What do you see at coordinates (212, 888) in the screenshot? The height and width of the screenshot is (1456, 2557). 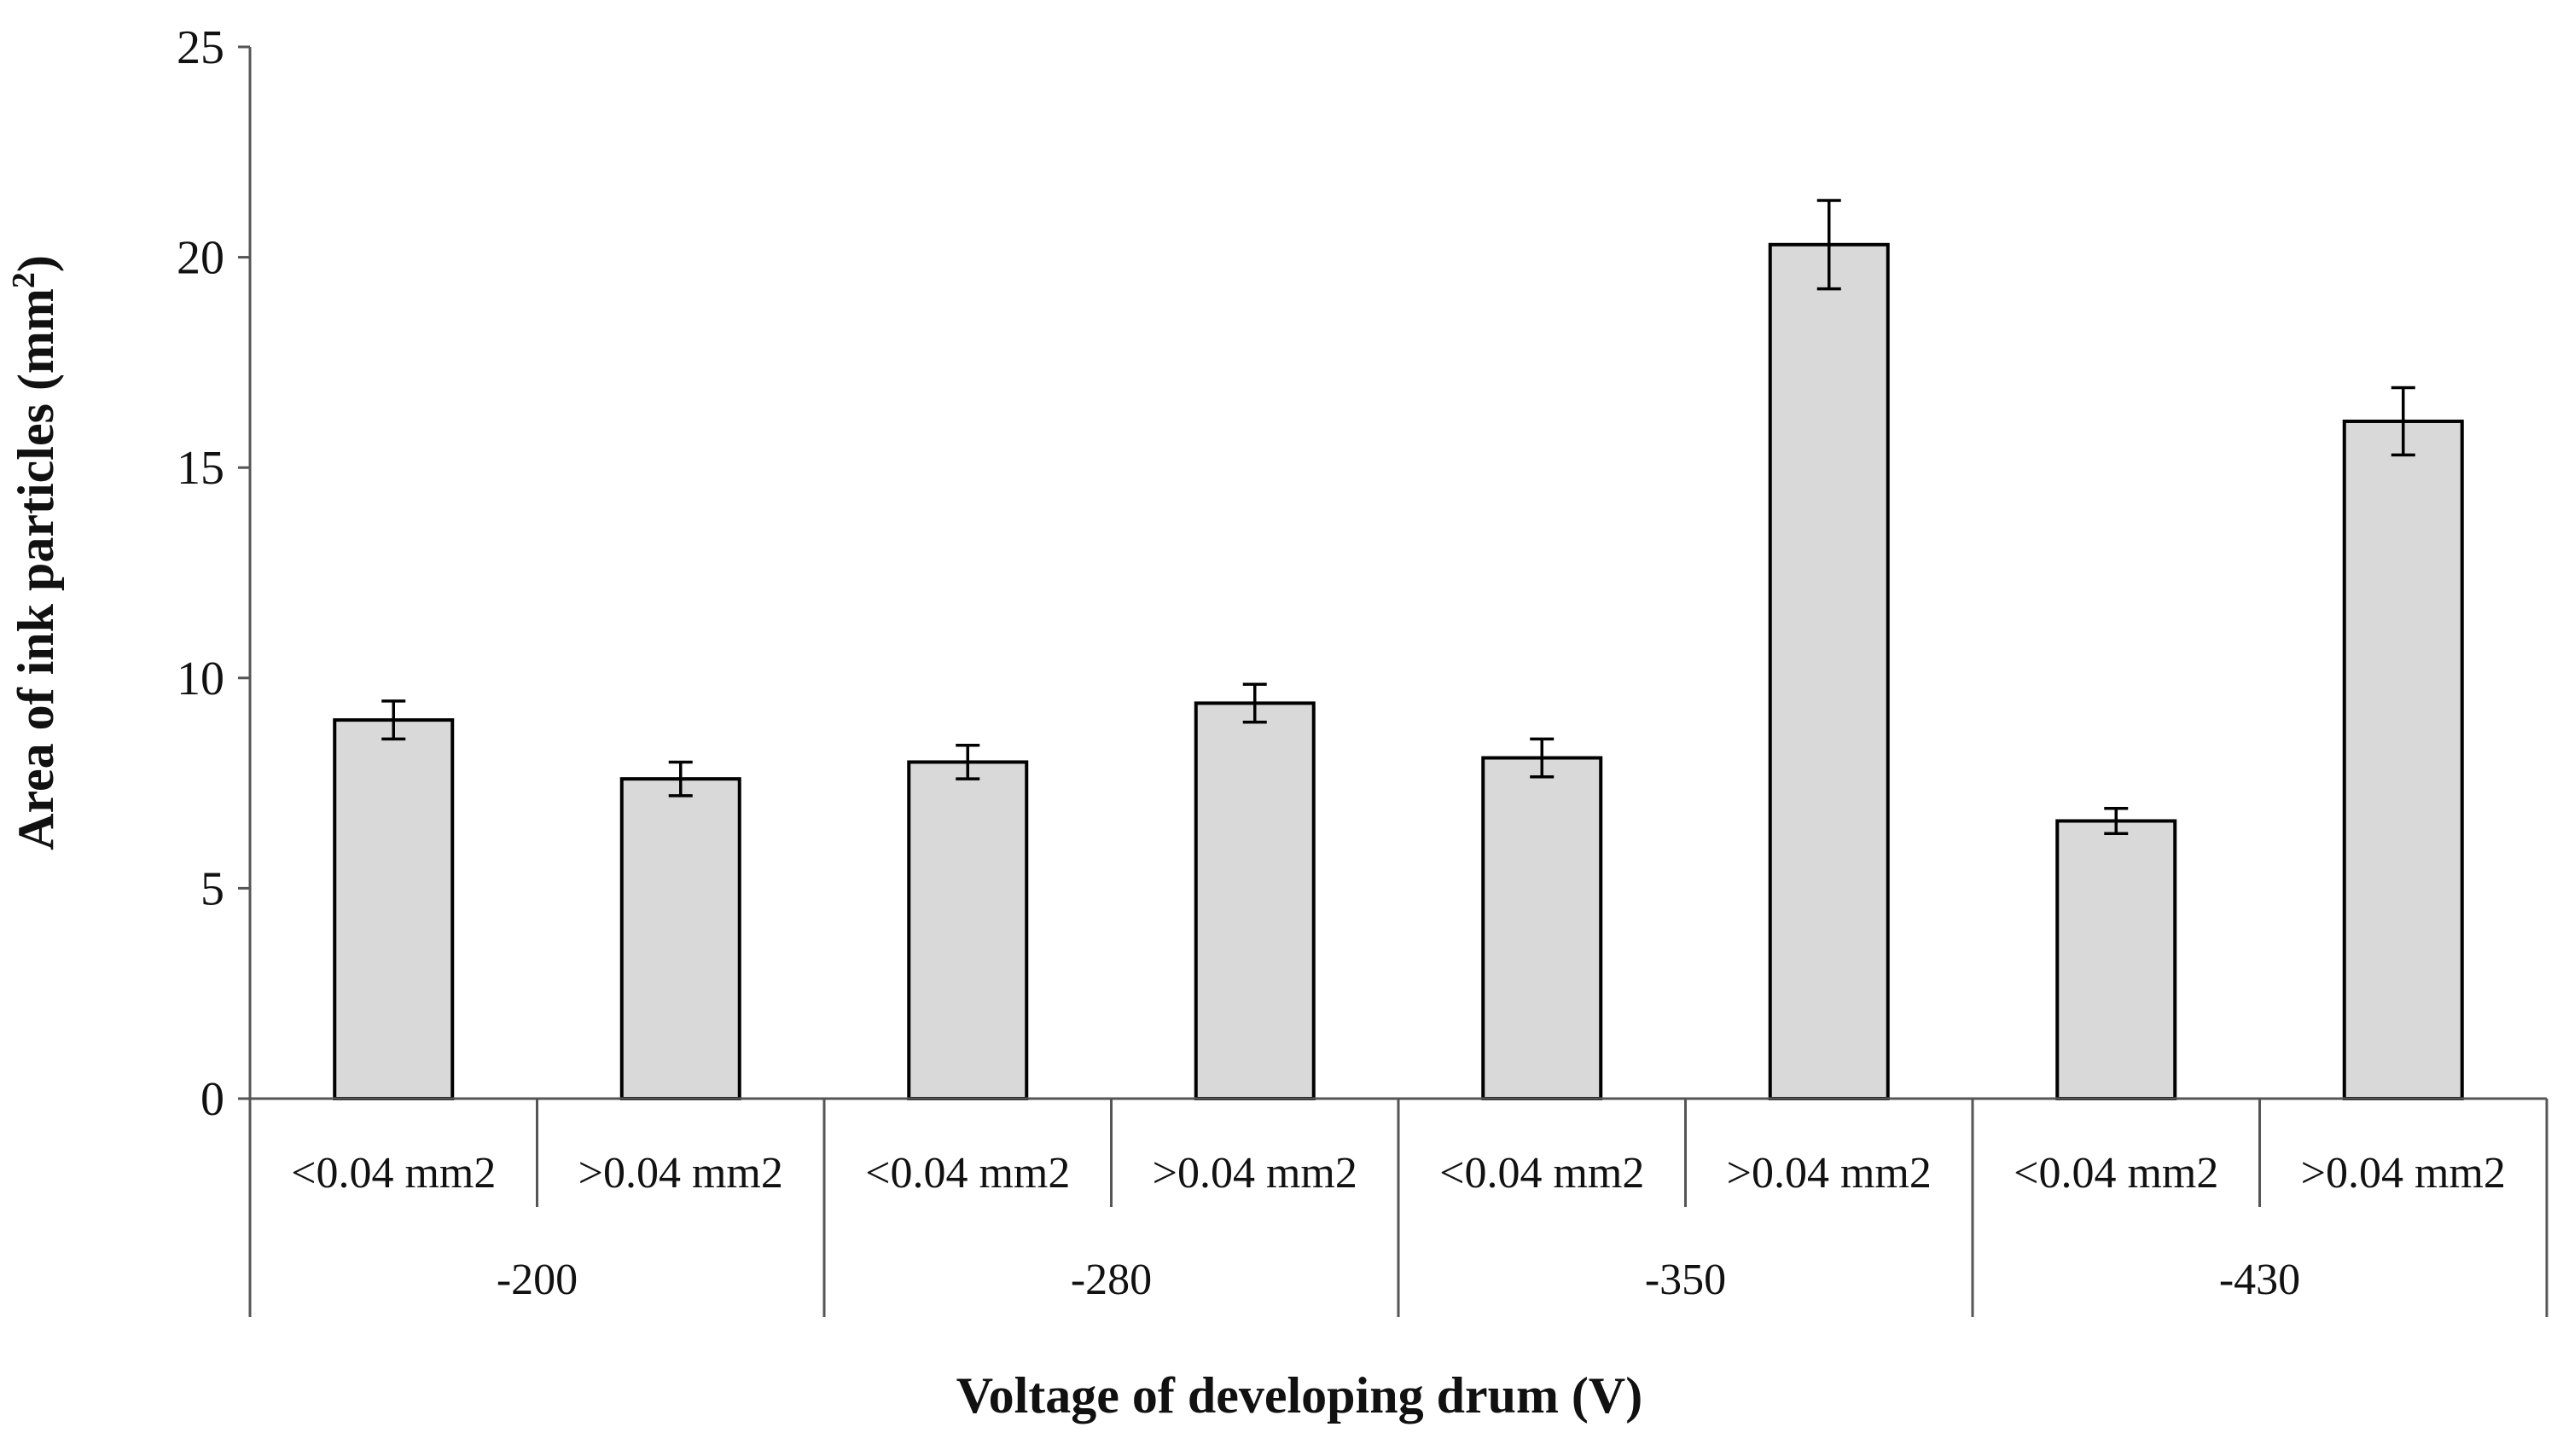 I see `y-tick-label: 5` at bounding box center [212, 888].